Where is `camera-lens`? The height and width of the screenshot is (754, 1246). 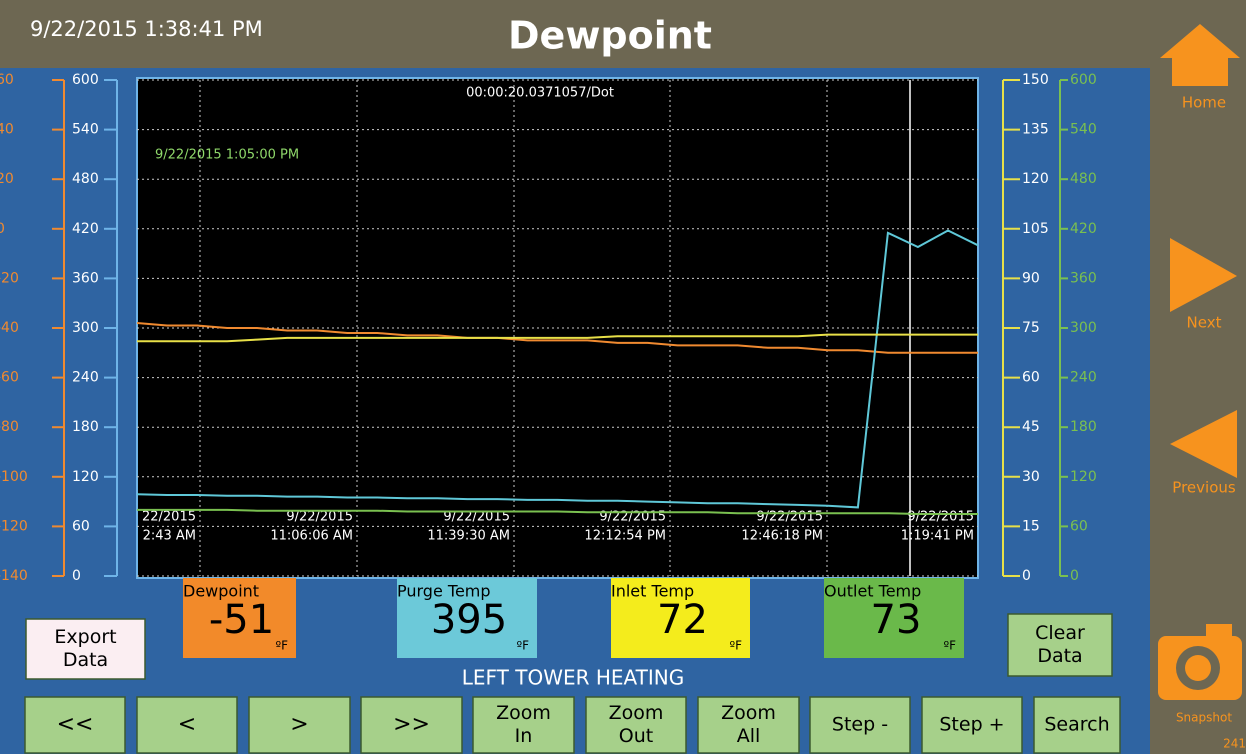
camera-lens is located at coordinates (1198, 668).